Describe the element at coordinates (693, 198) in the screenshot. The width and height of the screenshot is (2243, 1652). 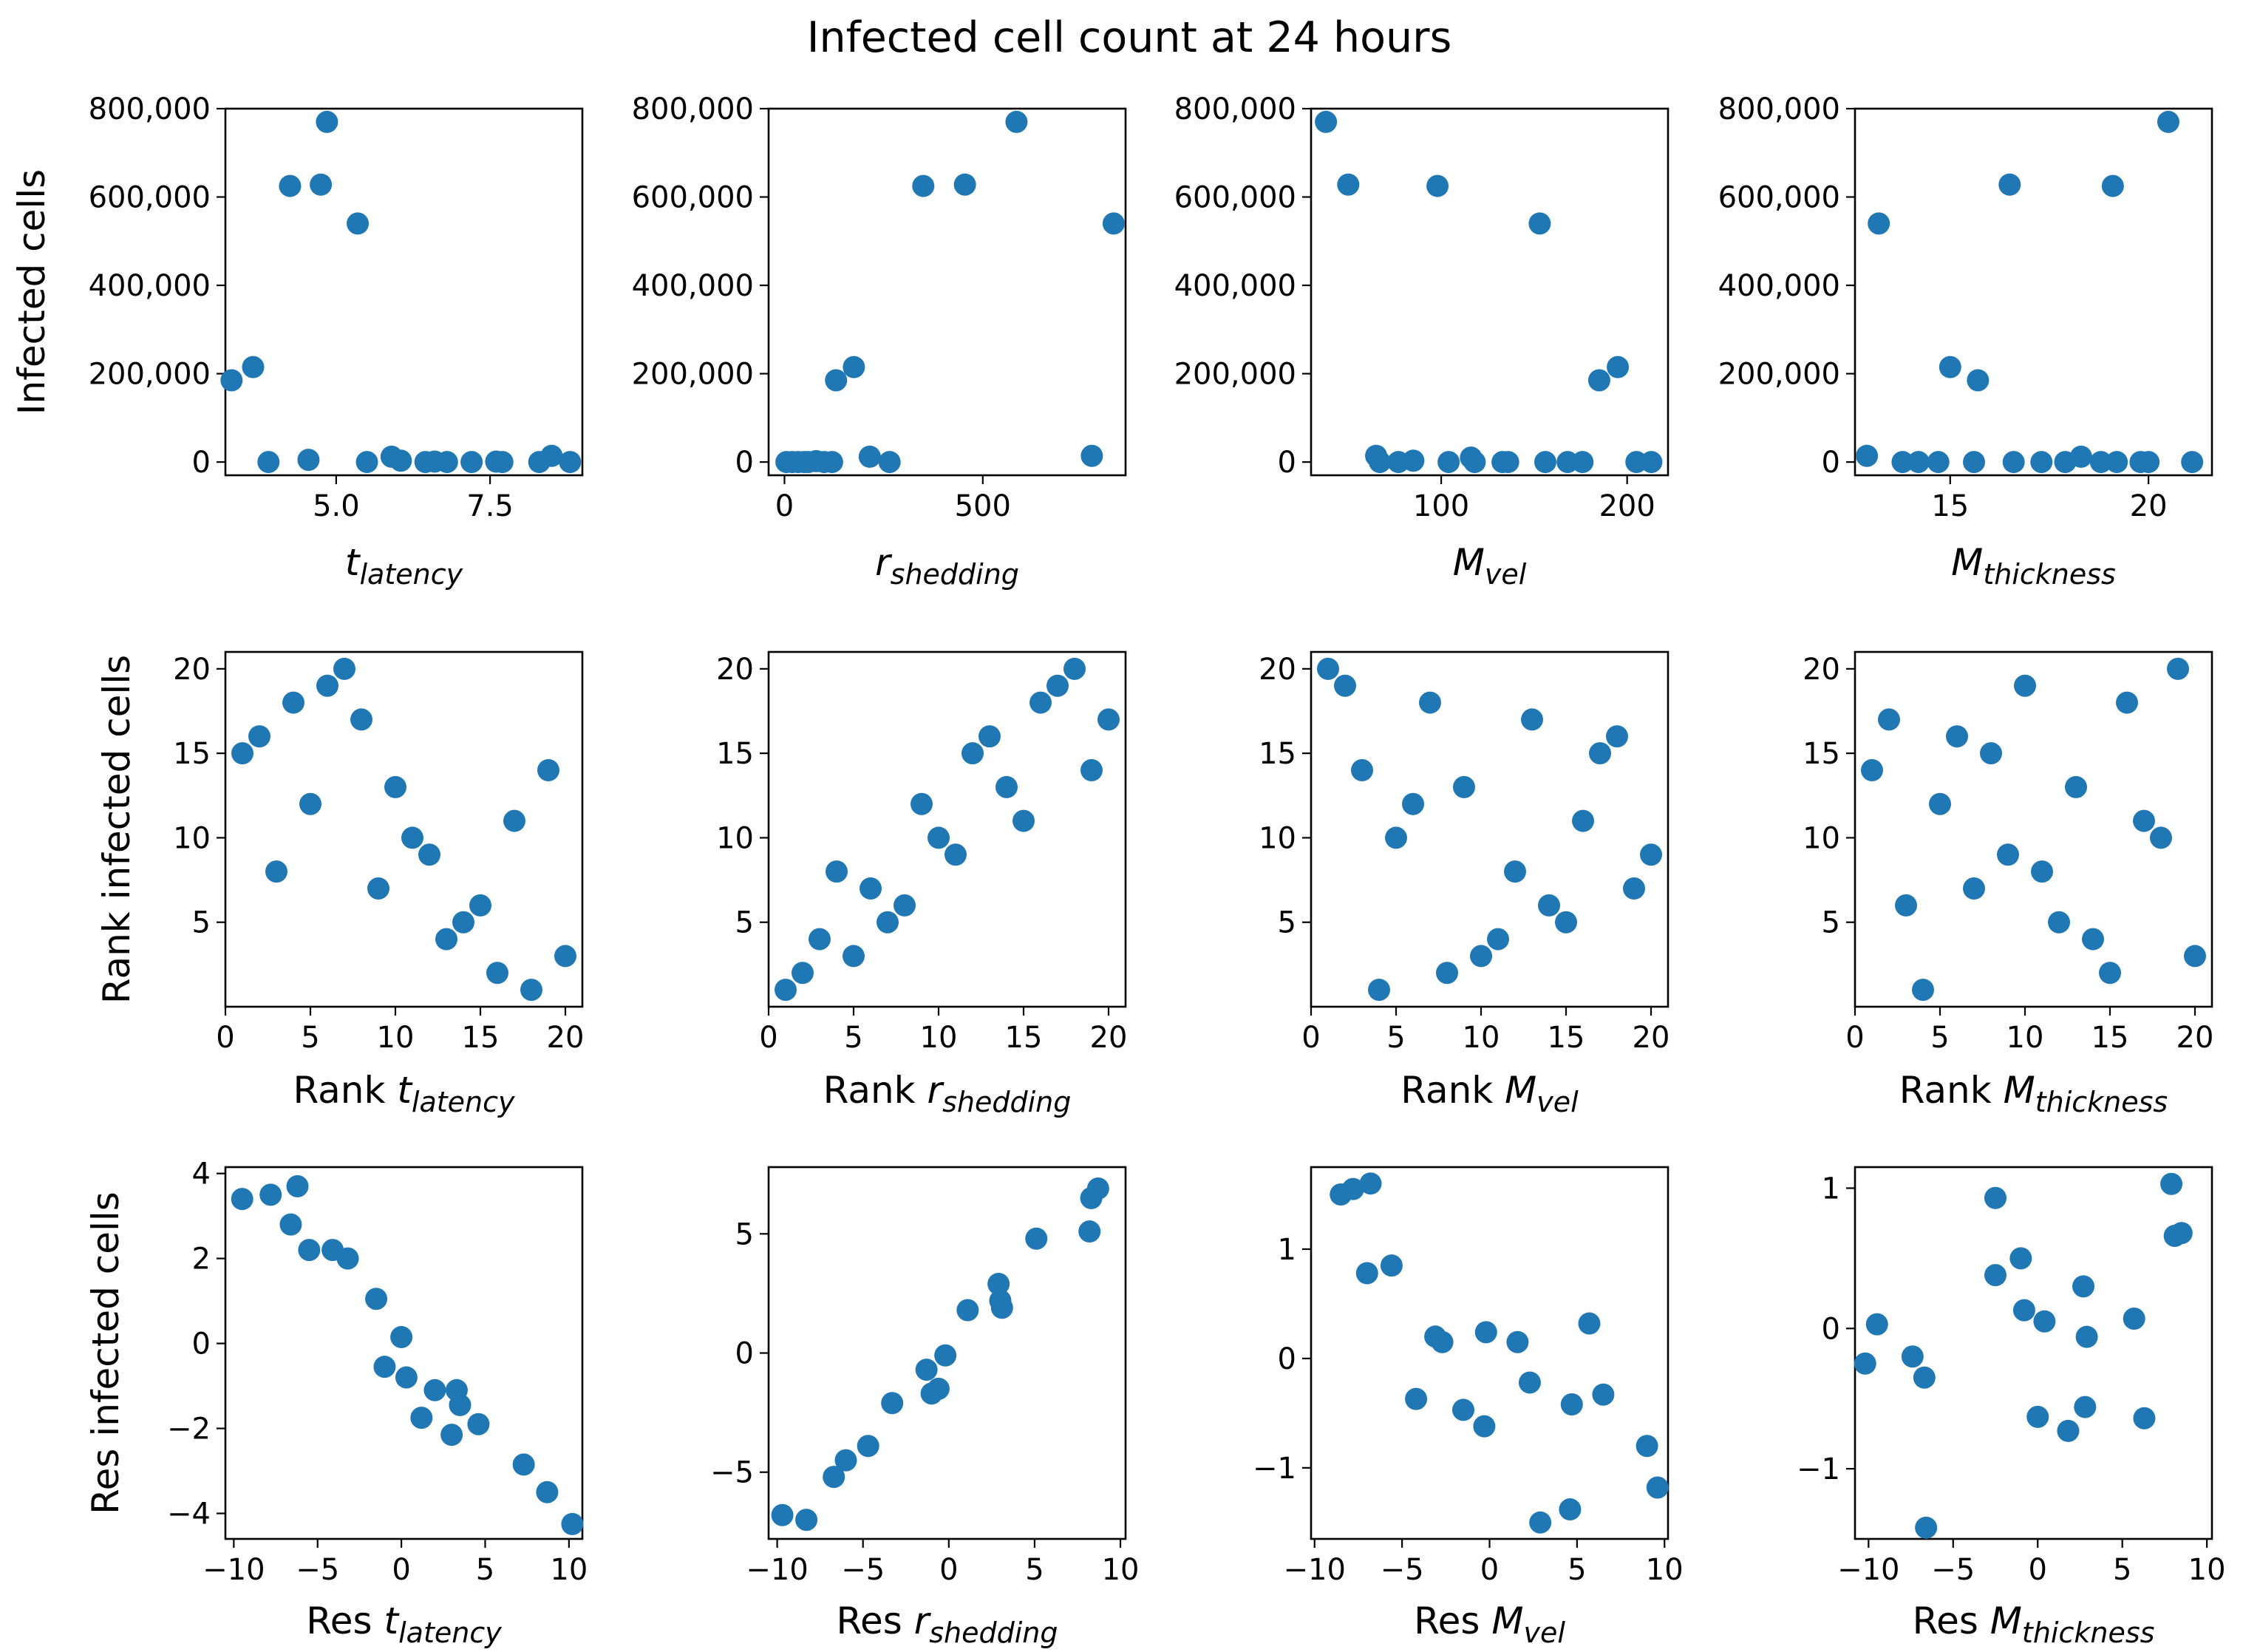
I see `y-tick-label: 600,000` at that location.